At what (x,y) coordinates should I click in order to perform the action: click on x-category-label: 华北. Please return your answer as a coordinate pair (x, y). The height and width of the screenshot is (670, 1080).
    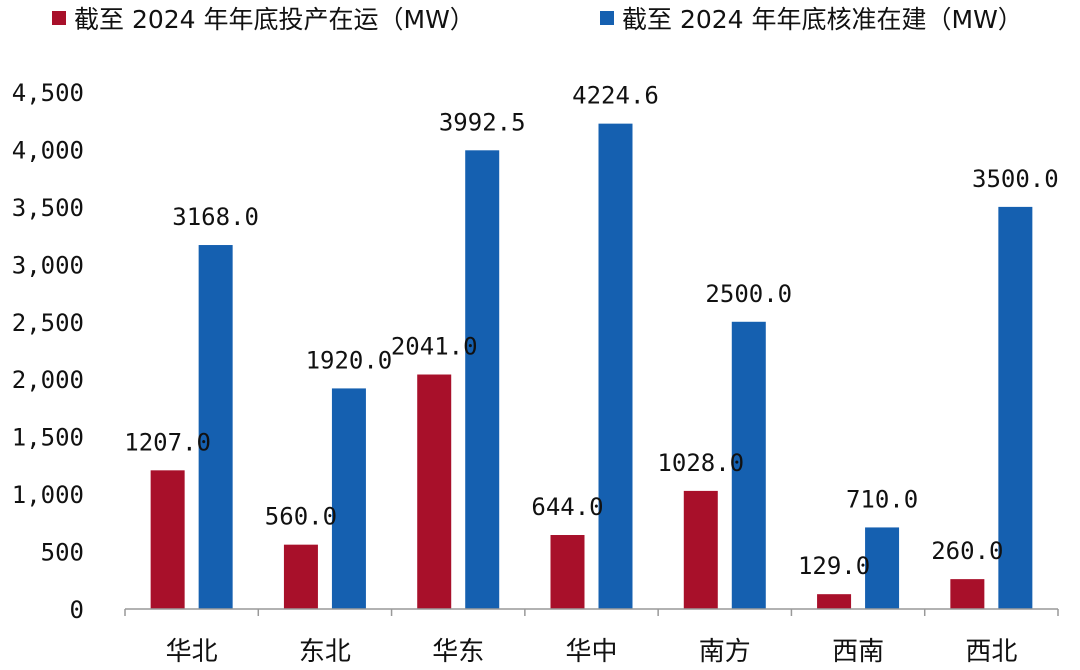
    Looking at the image, I should click on (192, 652).